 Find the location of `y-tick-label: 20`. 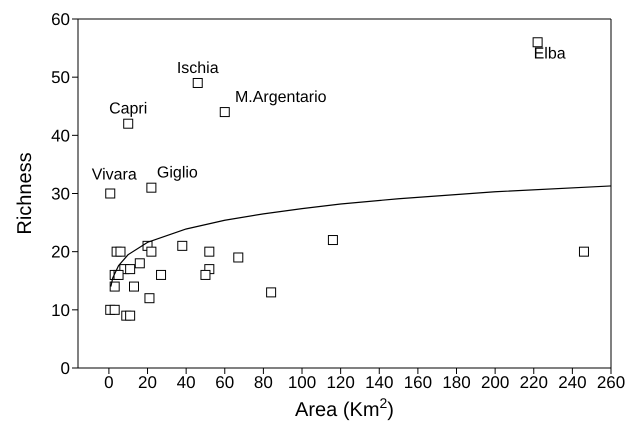

y-tick-label: 20 is located at coordinates (60, 252).